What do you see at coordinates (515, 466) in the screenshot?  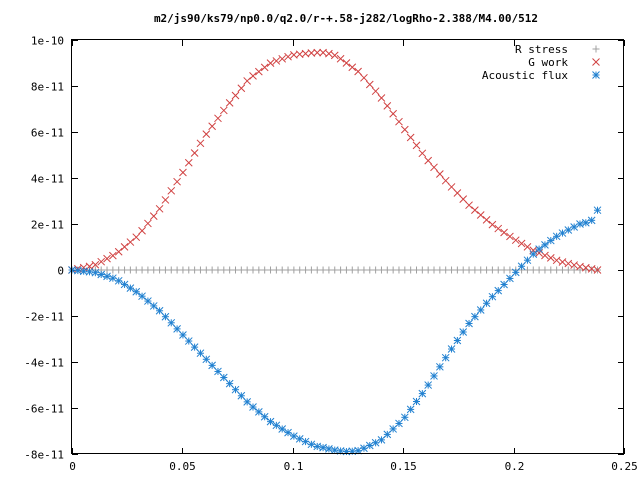 I see `x-tick-label: 0.2` at bounding box center [515, 466].